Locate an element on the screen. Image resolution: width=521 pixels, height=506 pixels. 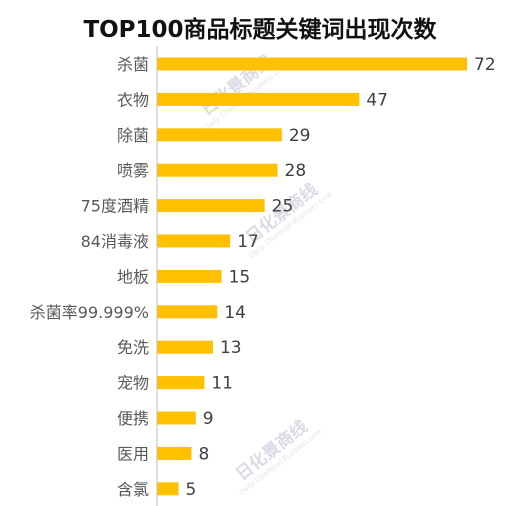
value-label: 13 is located at coordinates (231, 348).